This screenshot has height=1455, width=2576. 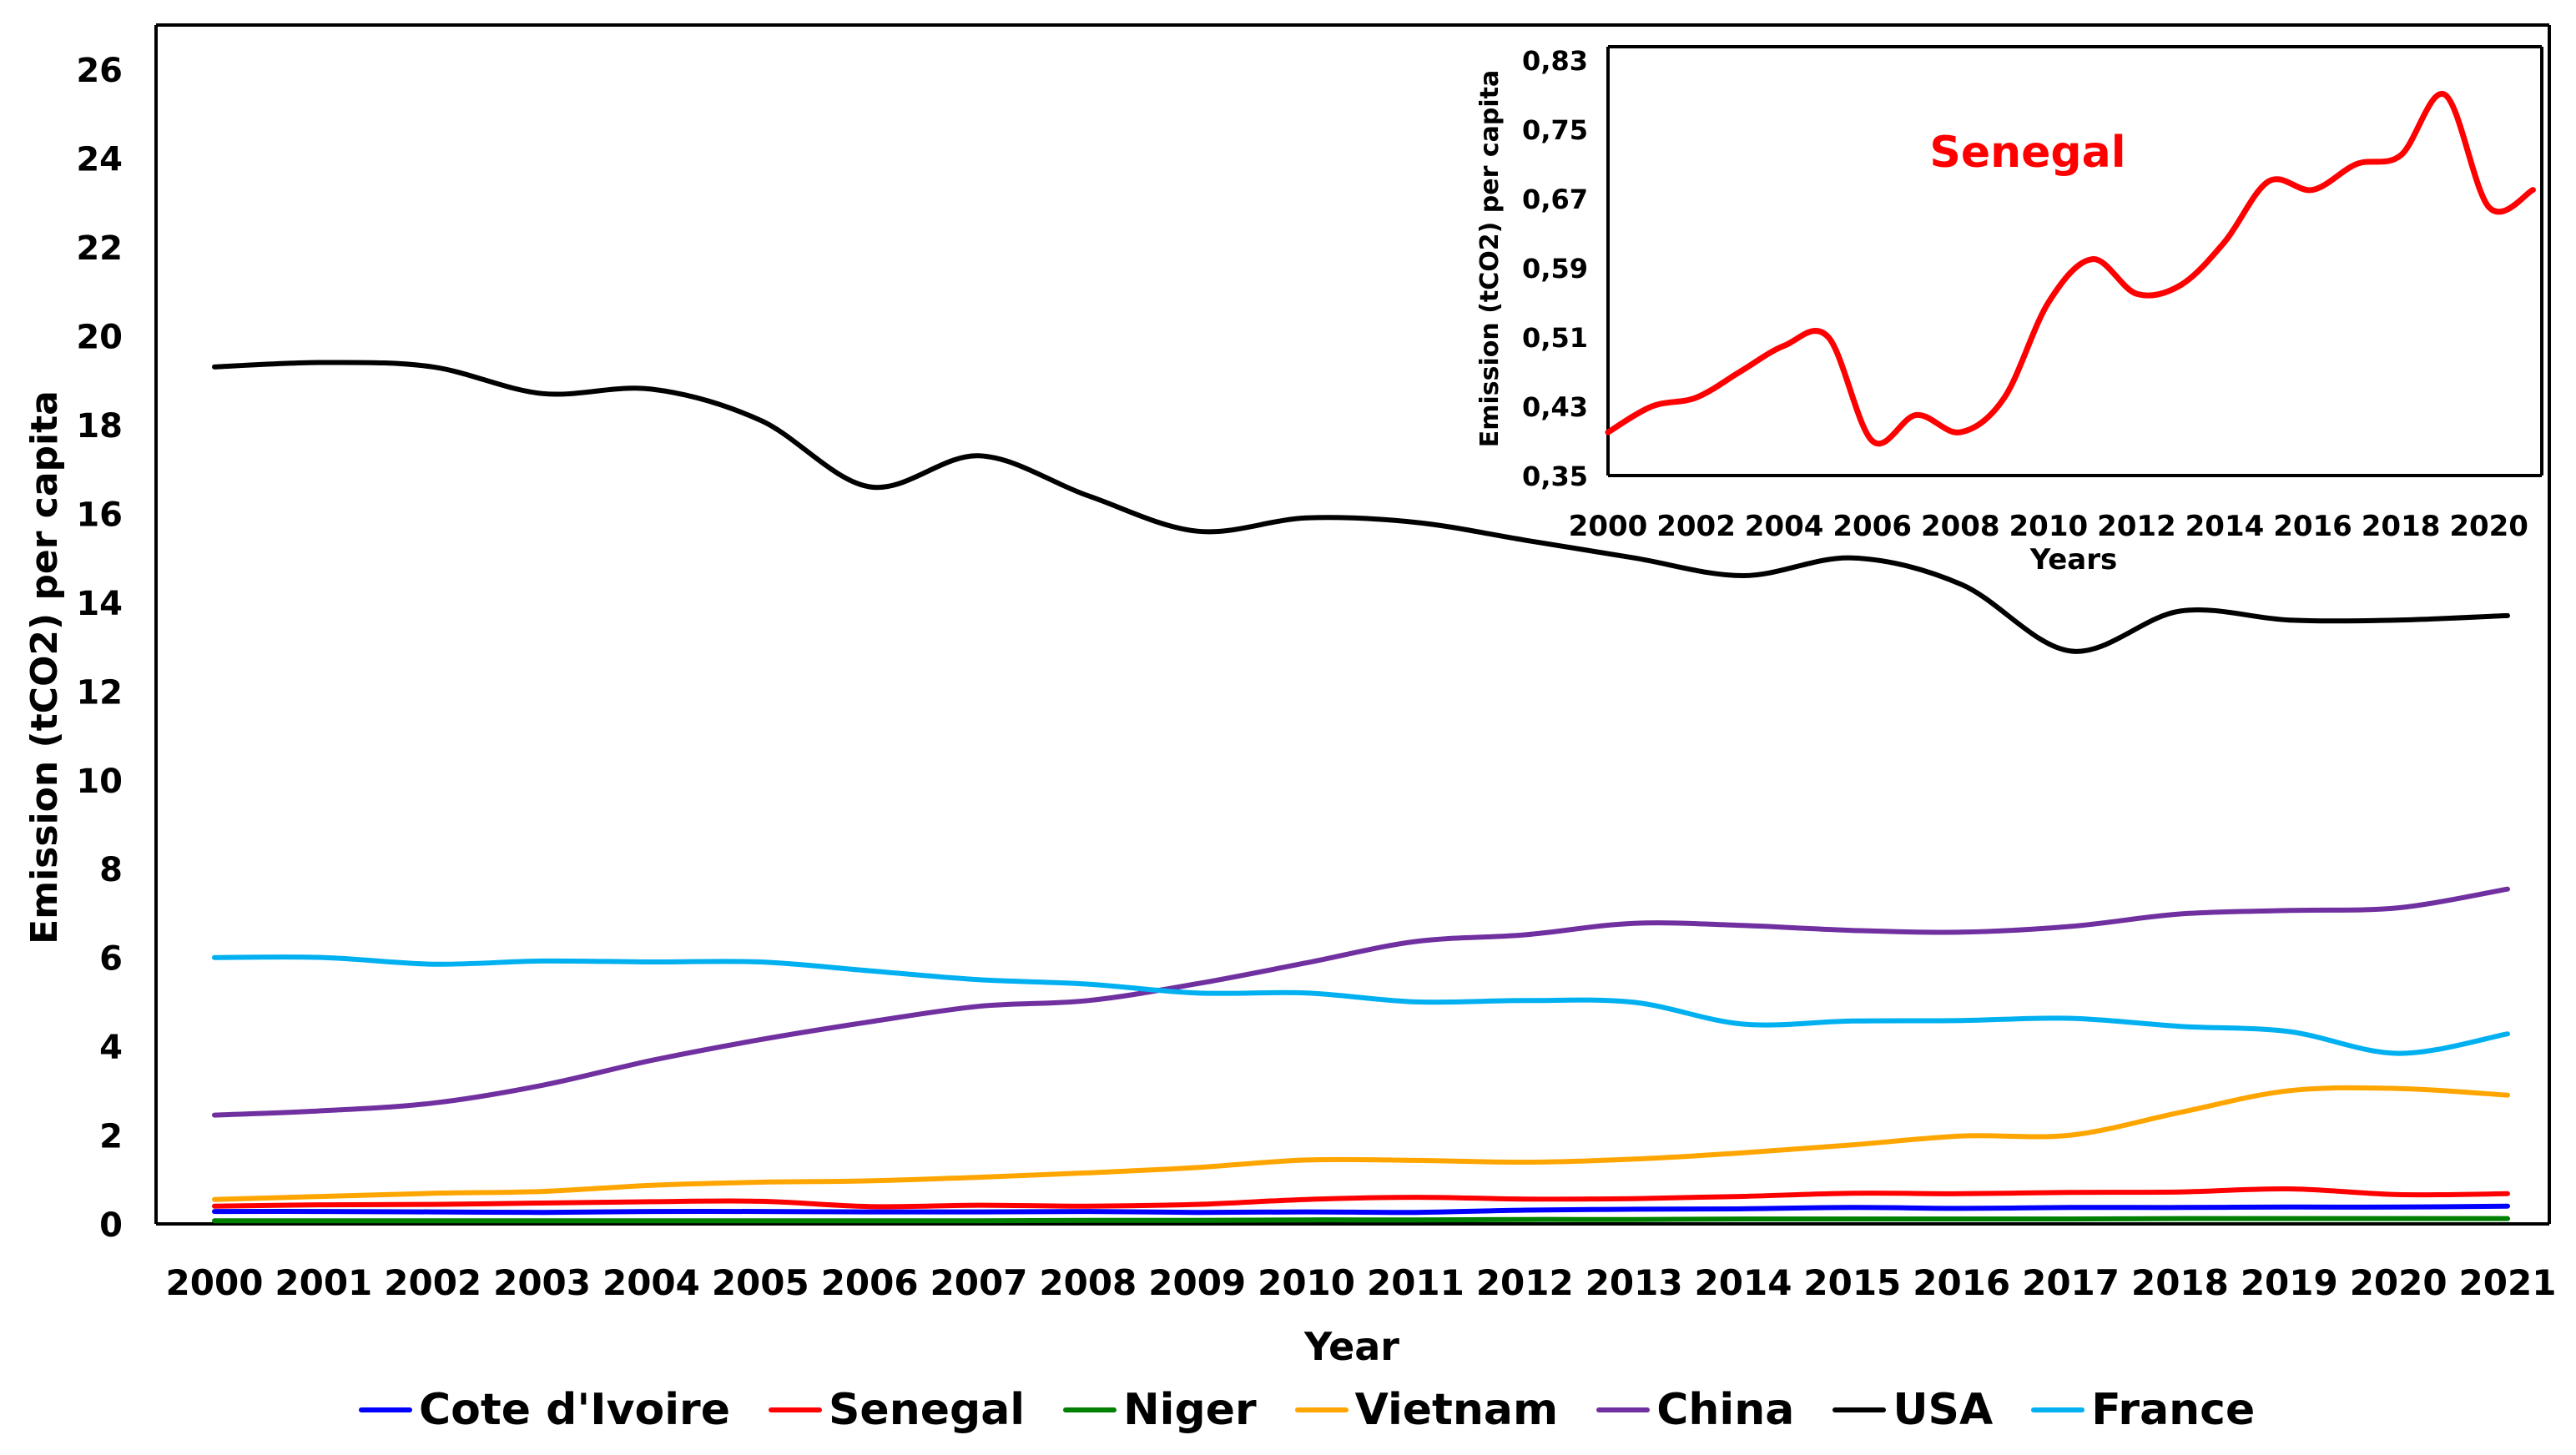 What do you see at coordinates (99, 71) in the screenshot?
I see `main-y-tick-label: 26` at bounding box center [99, 71].